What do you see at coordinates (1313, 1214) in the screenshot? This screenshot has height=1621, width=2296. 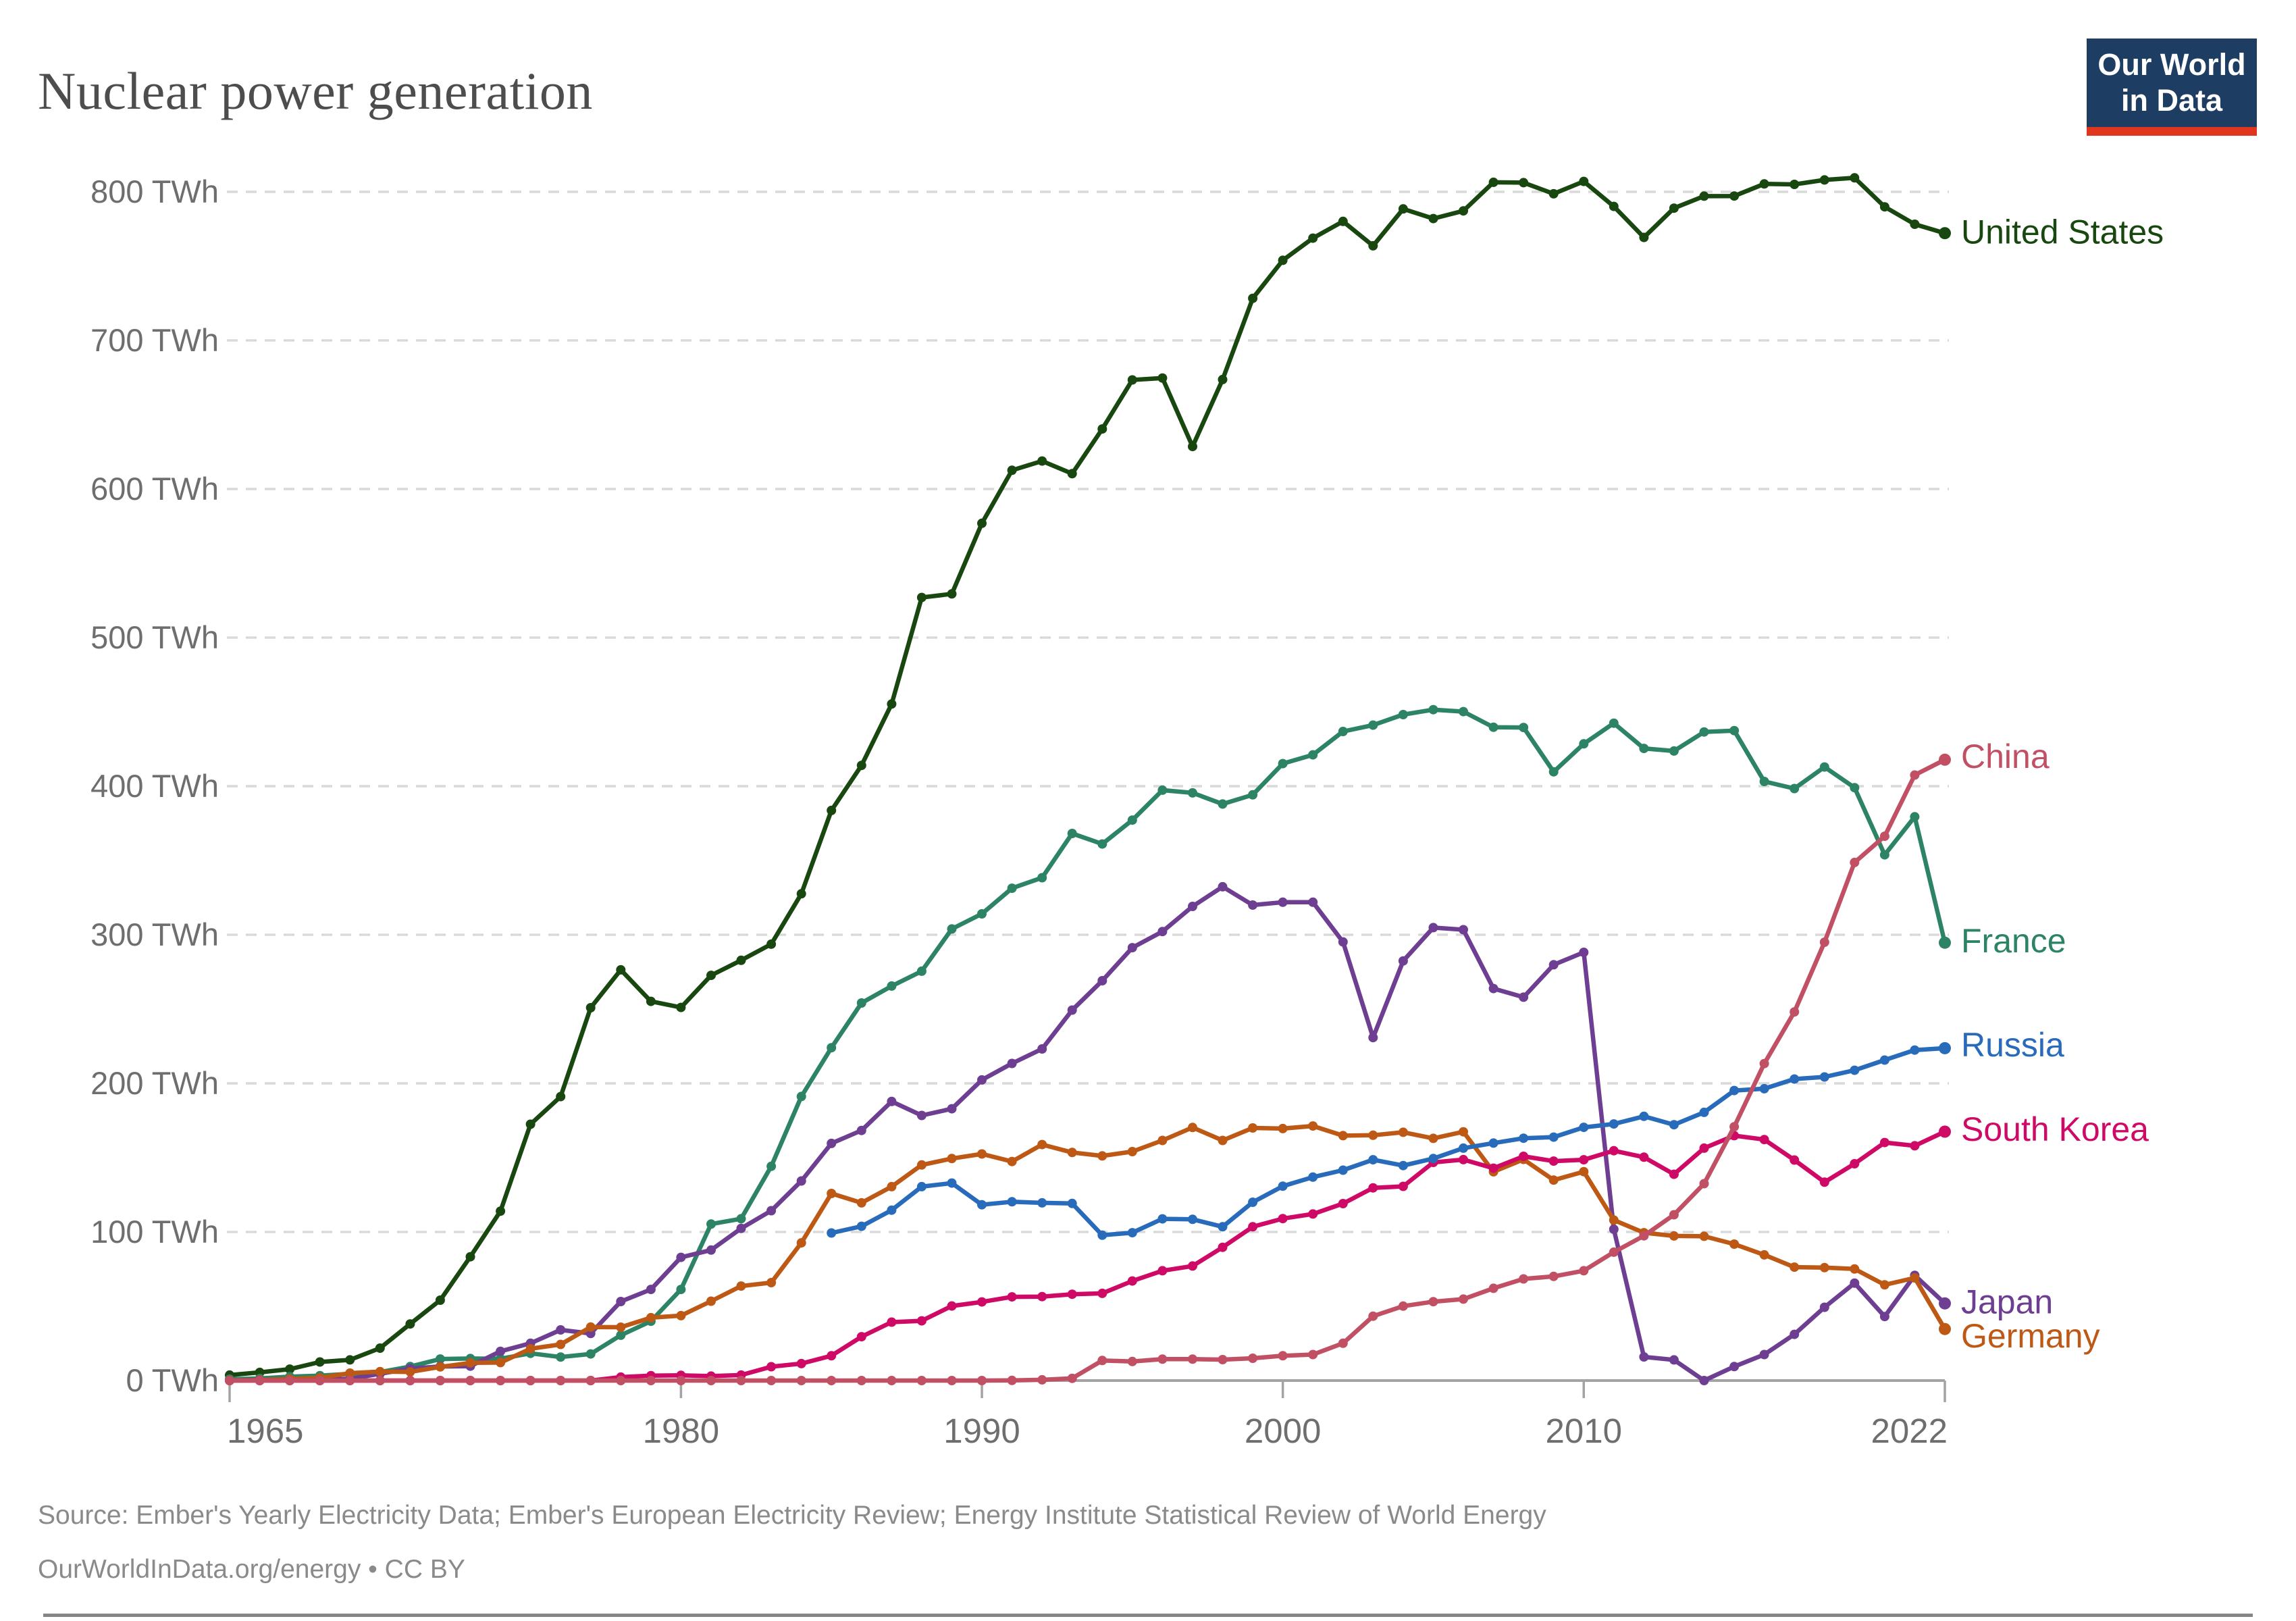 I see `data-point-south-korea-2001` at bounding box center [1313, 1214].